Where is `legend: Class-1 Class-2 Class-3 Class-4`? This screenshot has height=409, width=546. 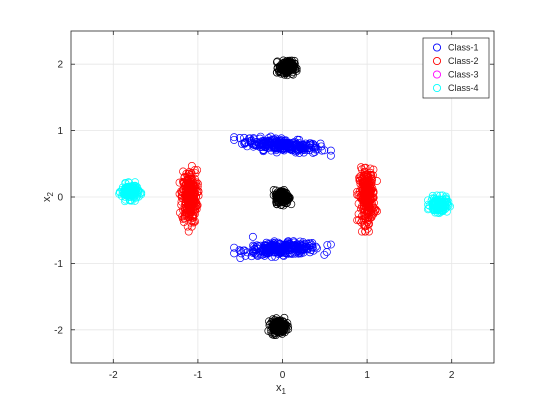 legend: Class-1 Class-2 Class-3 Class-4 is located at coordinates (456, 68).